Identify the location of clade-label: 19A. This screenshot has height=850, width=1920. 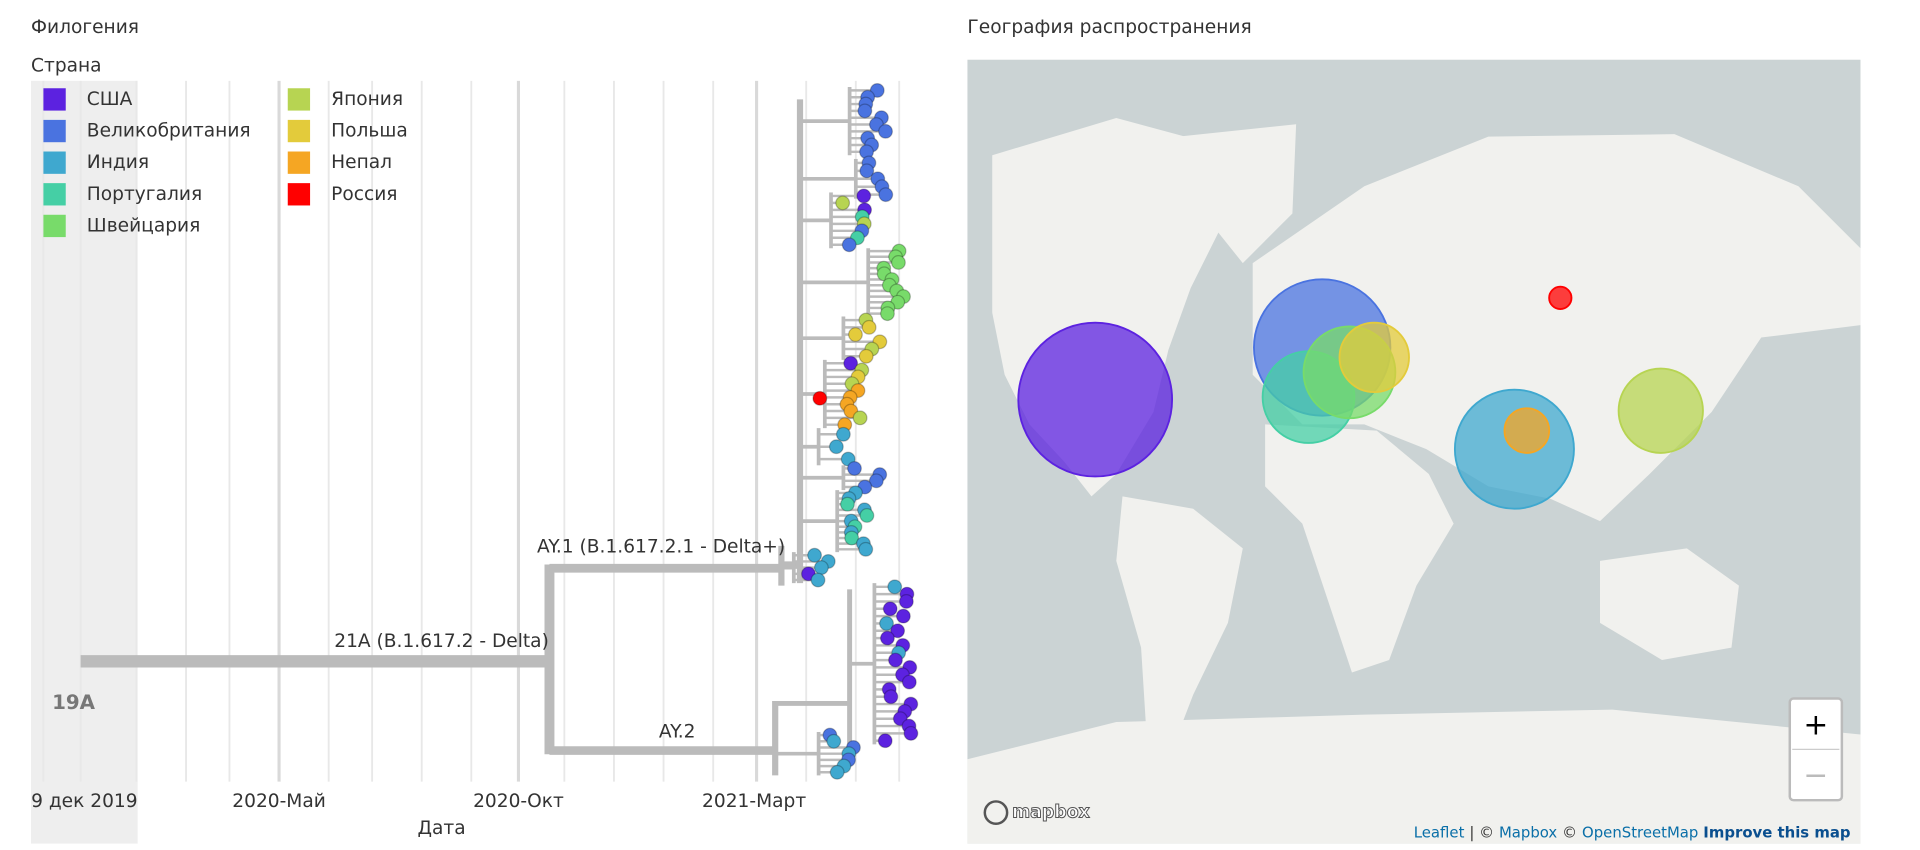
(74, 702).